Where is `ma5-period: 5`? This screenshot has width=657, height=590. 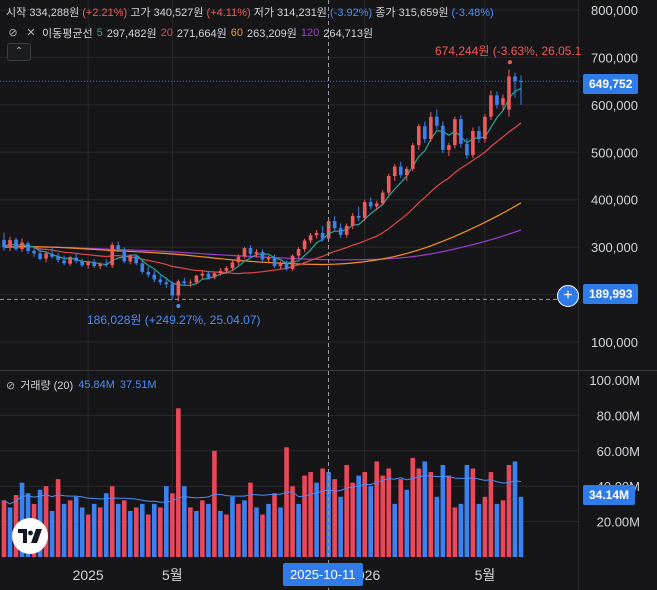 ma5-period: 5 is located at coordinates (99, 33).